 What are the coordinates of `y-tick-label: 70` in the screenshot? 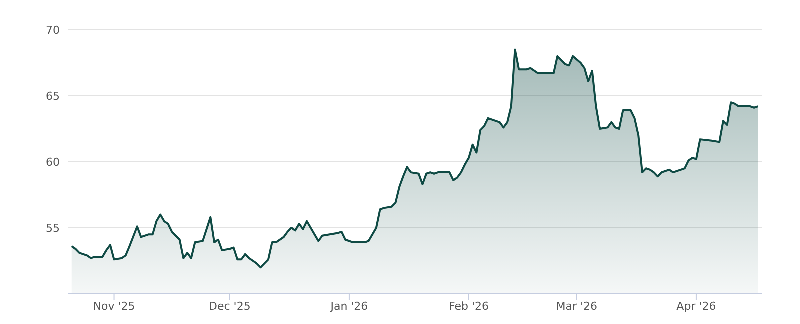 It's located at (53, 30).